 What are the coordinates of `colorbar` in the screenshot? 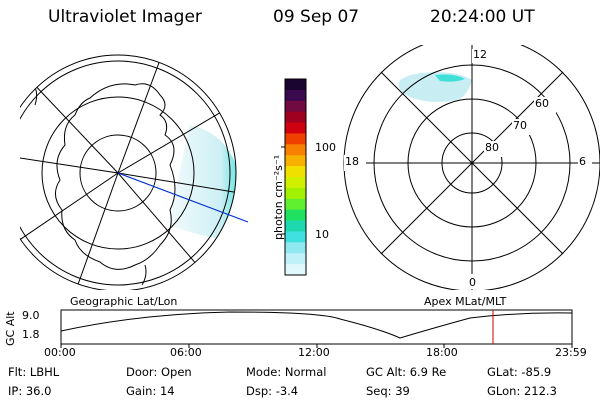 It's located at (294, 177).